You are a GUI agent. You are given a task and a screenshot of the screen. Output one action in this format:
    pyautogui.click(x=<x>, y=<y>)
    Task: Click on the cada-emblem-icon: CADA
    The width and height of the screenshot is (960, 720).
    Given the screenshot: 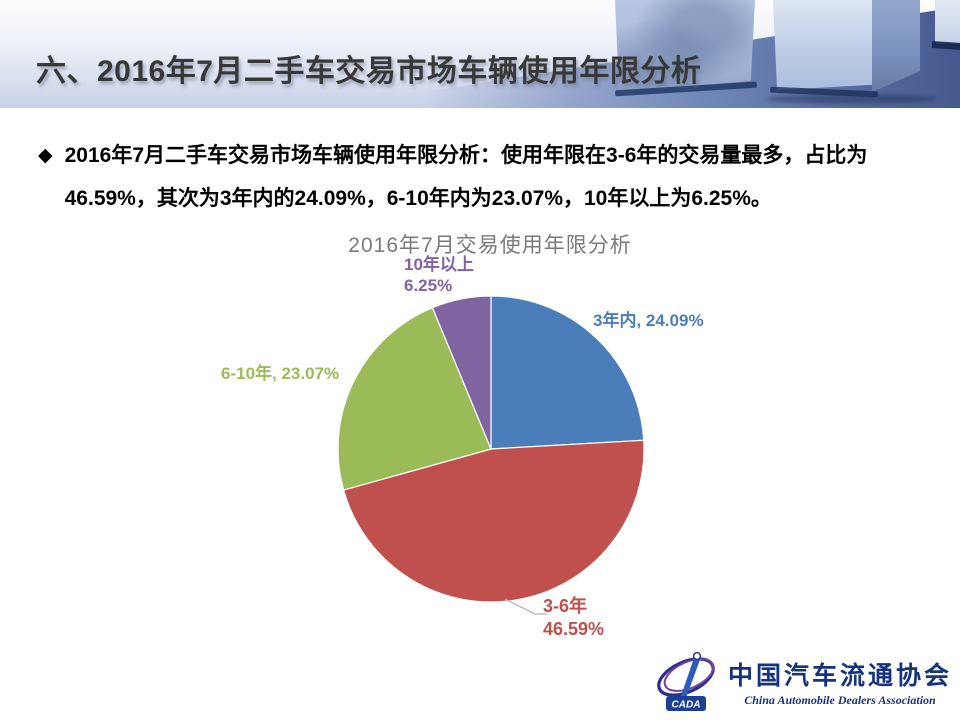 What is the action you would take?
    pyautogui.click(x=686, y=681)
    